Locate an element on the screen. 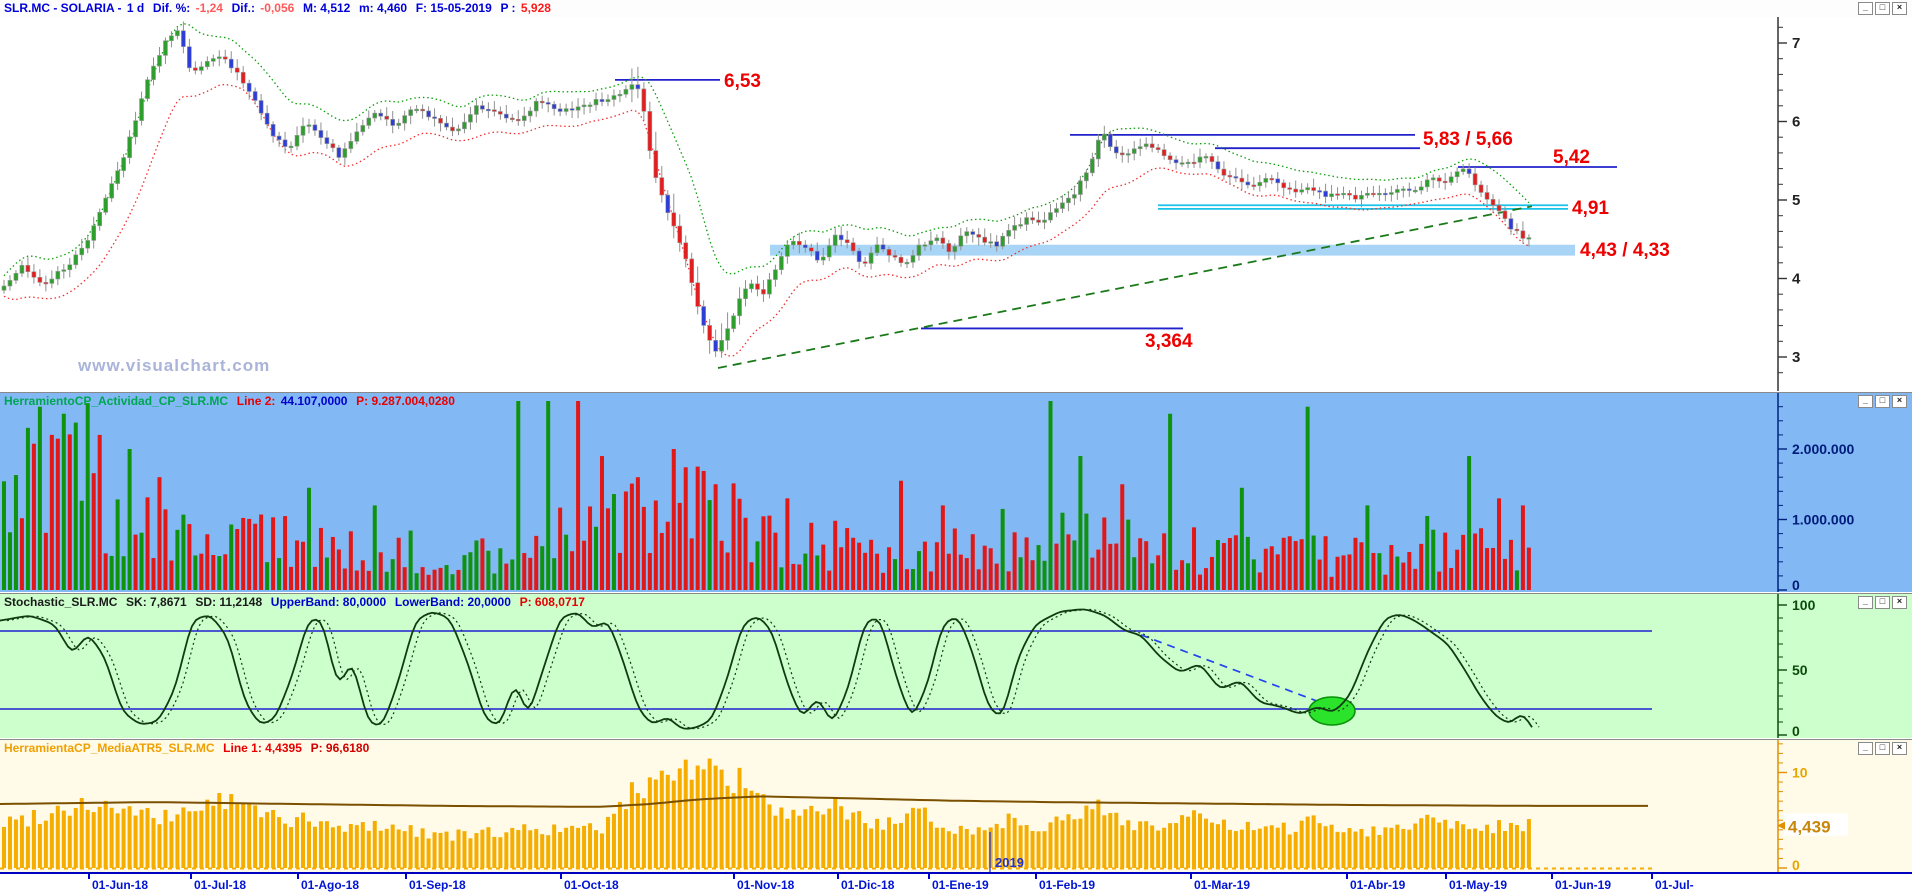 The height and width of the screenshot is (892, 1912). header-text-part: Line 2: is located at coordinates (257, 401).